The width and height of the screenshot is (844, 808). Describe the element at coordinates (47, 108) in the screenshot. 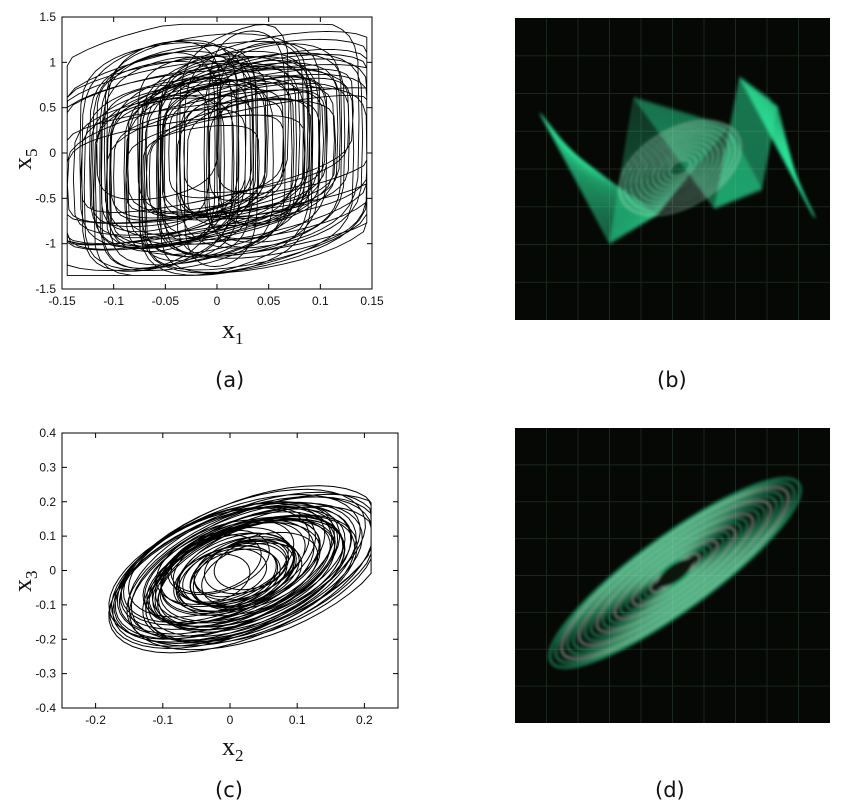

I see `y-tick-label: 0.5` at that location.